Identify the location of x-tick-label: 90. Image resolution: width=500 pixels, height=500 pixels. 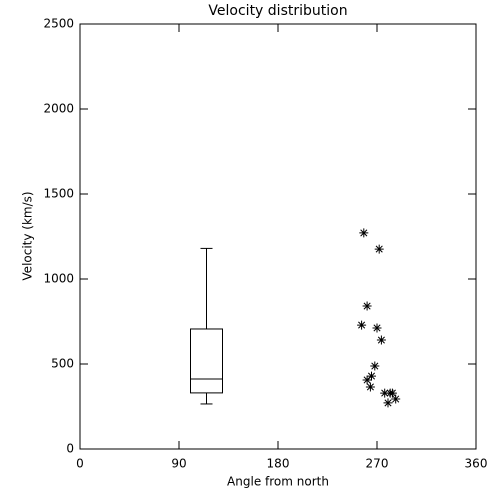
(178, 464).